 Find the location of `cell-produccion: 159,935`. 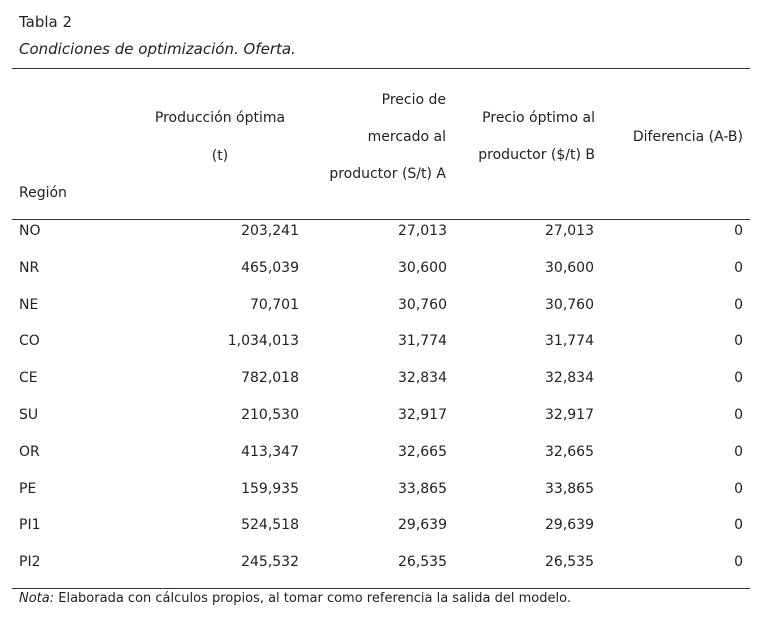

cell-produccion: 159,935 is located at coordinates (270, 488).